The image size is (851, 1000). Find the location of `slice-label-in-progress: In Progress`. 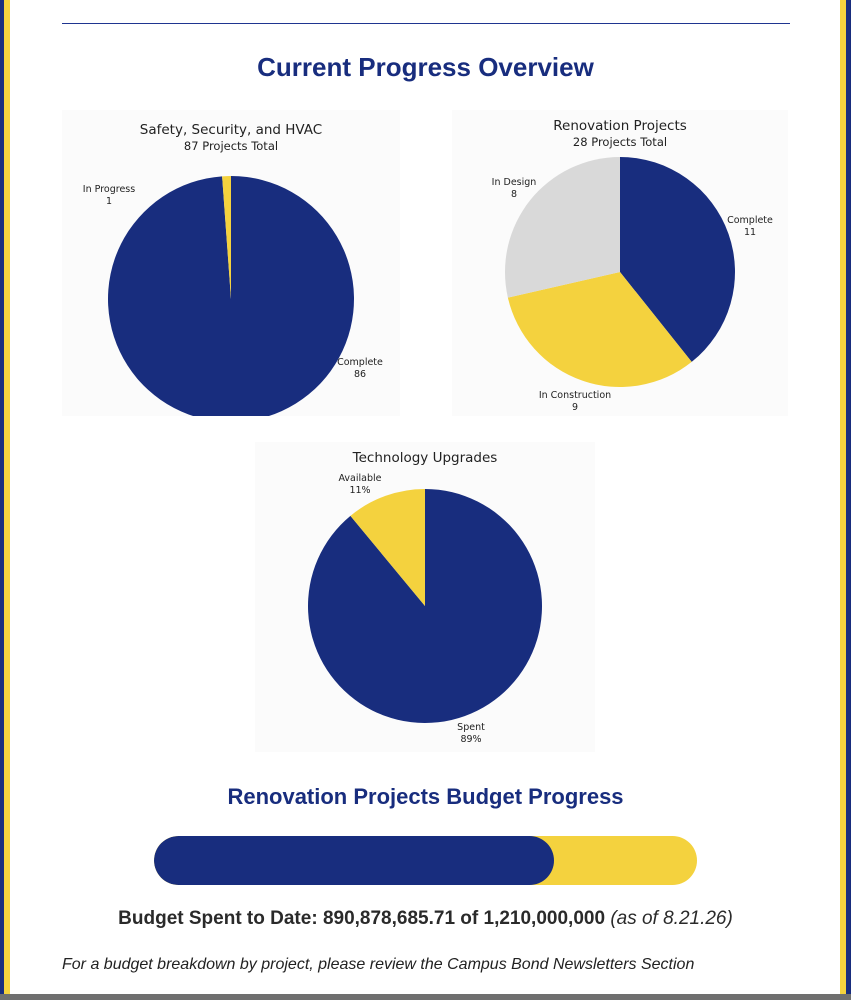

slice-label-in-progress: In Progress is located at coordinates (109, 189).